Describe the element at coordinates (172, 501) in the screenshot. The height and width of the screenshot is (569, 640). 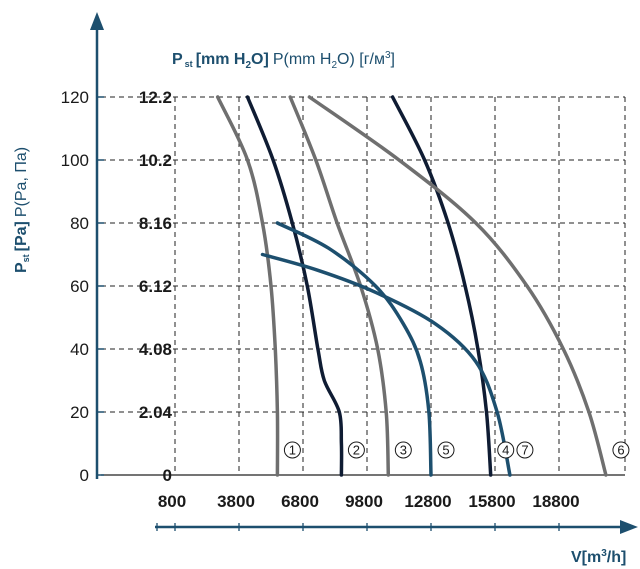
I see `x-tick-label: 800` at that location.